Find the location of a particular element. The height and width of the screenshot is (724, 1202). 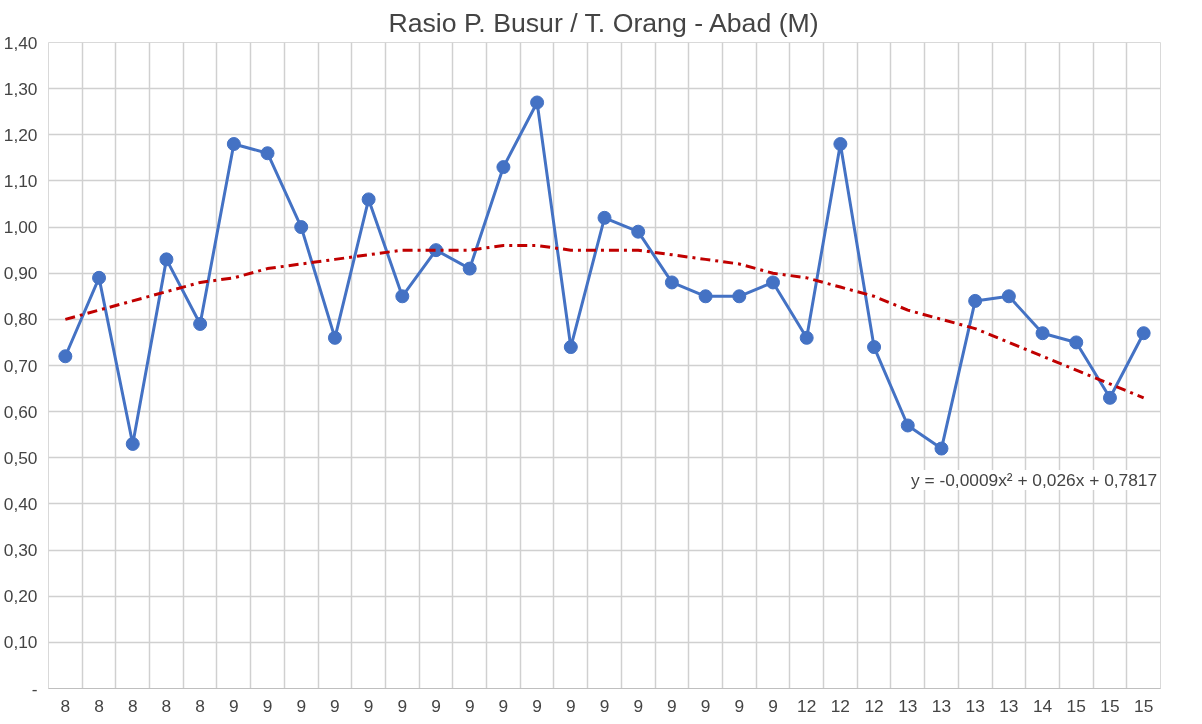

y-tick-label: 0,80 is located at coordinates (20, 319).